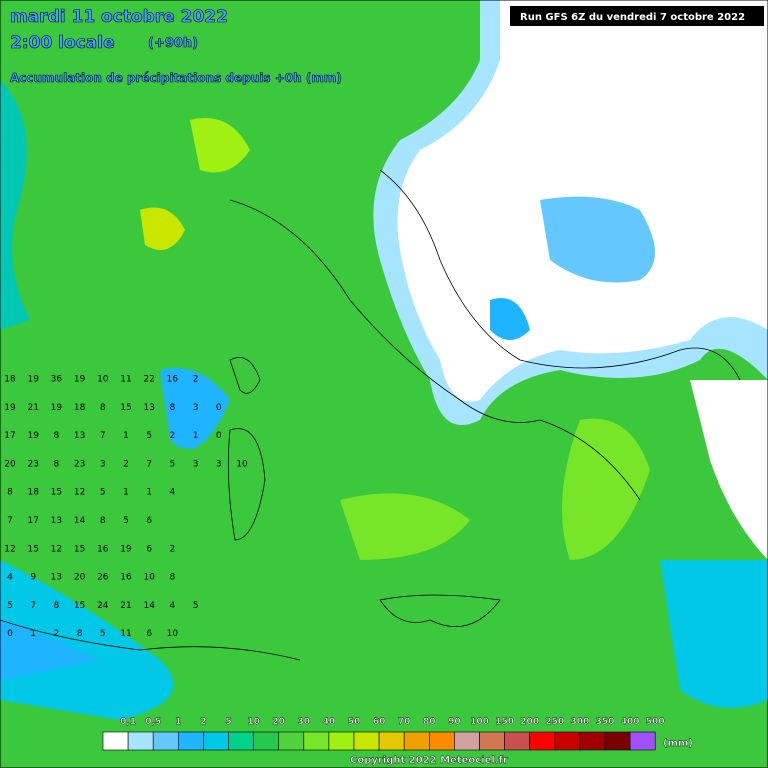 The height and width of the screenshot is (768, 768). I want to click on legend-label: 40, so click(329, 722).